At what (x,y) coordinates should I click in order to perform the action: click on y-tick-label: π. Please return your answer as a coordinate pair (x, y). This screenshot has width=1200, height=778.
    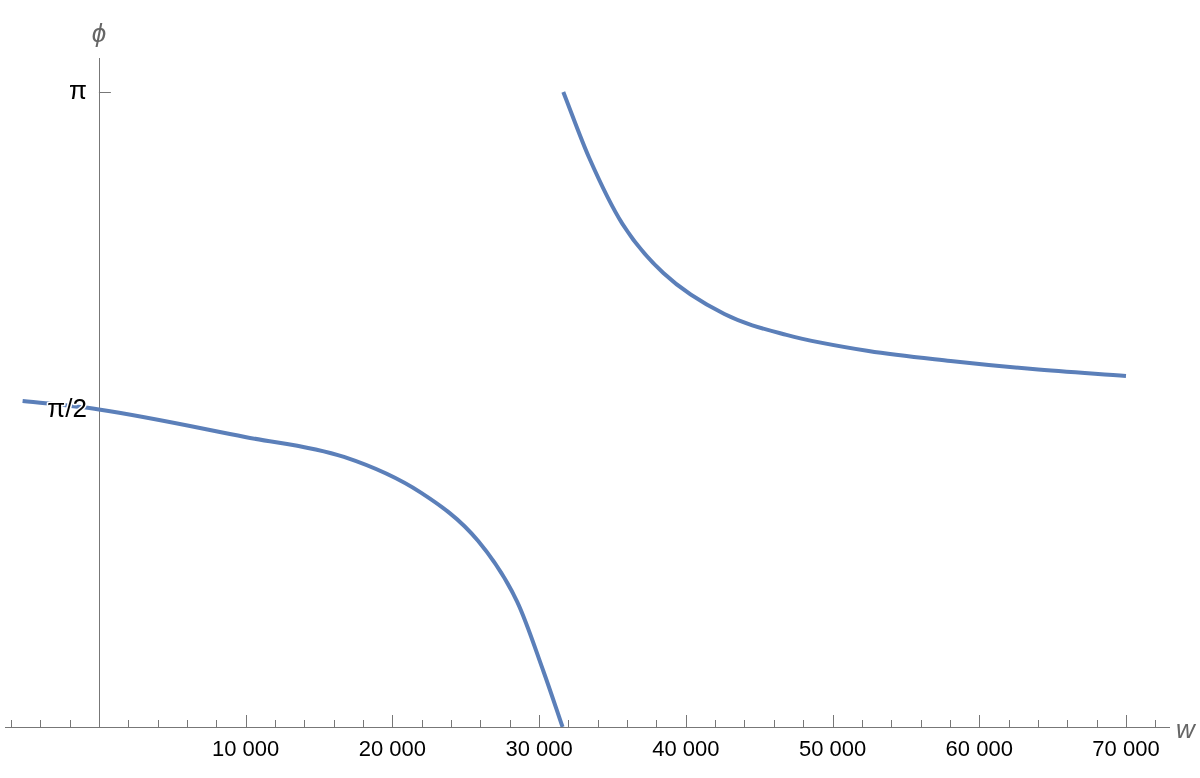
    Looking at the image, I should click on (77, 90).